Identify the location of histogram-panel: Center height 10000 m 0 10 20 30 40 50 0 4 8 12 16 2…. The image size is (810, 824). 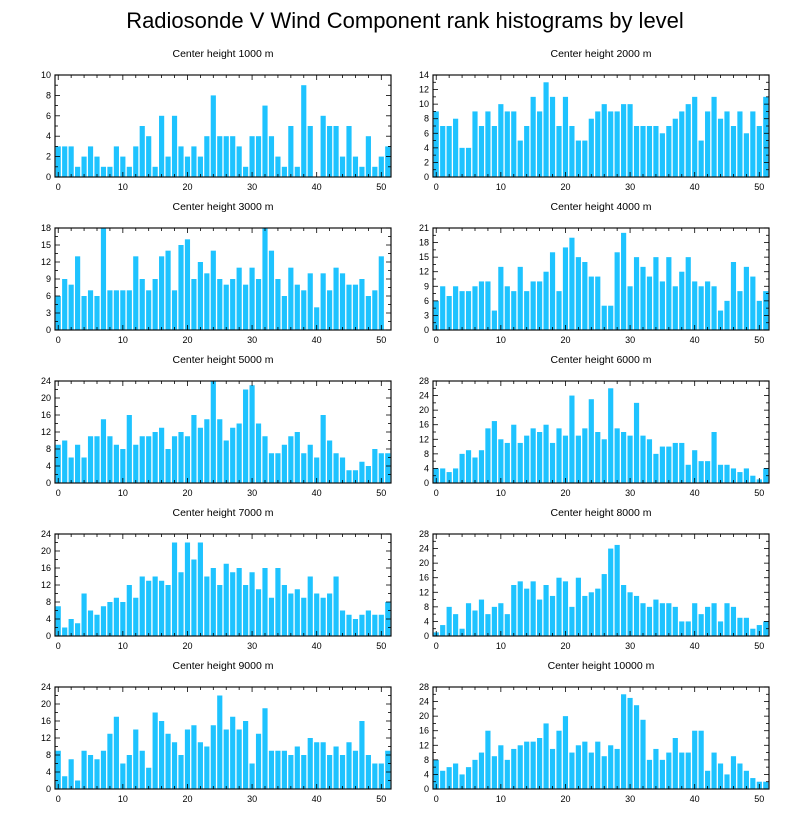
(594, 732).